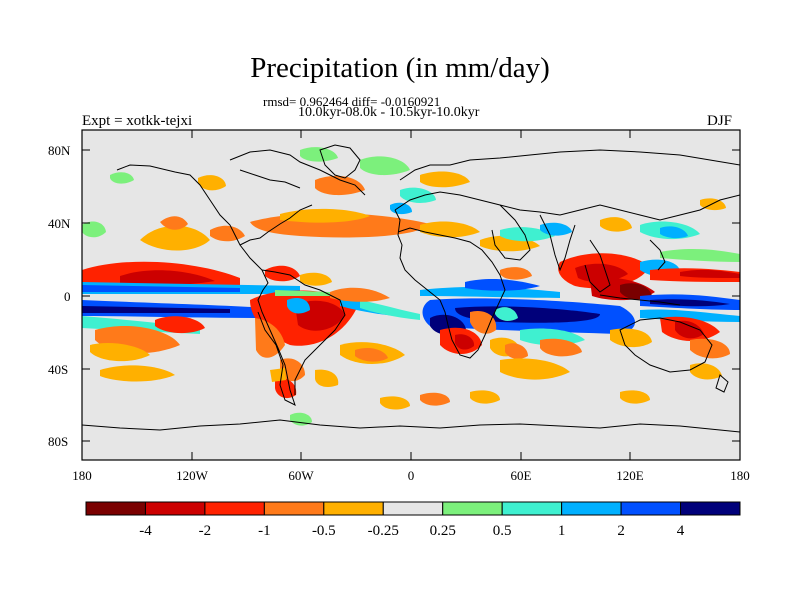 The height and width of the screenshot is (600, 800). Describe the element at coordinates (58, 369) in the screenshot. I see `y-tick-label: 40S` at that location.